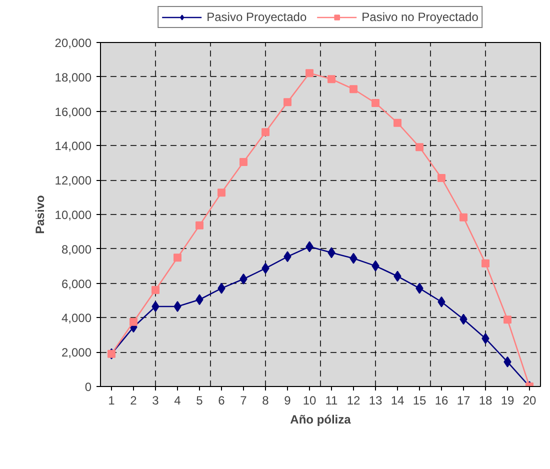  Describe the element at coordinates (256, 17) in the screenshot. I see `legend-label: Pasivo Proyectado` at that location.